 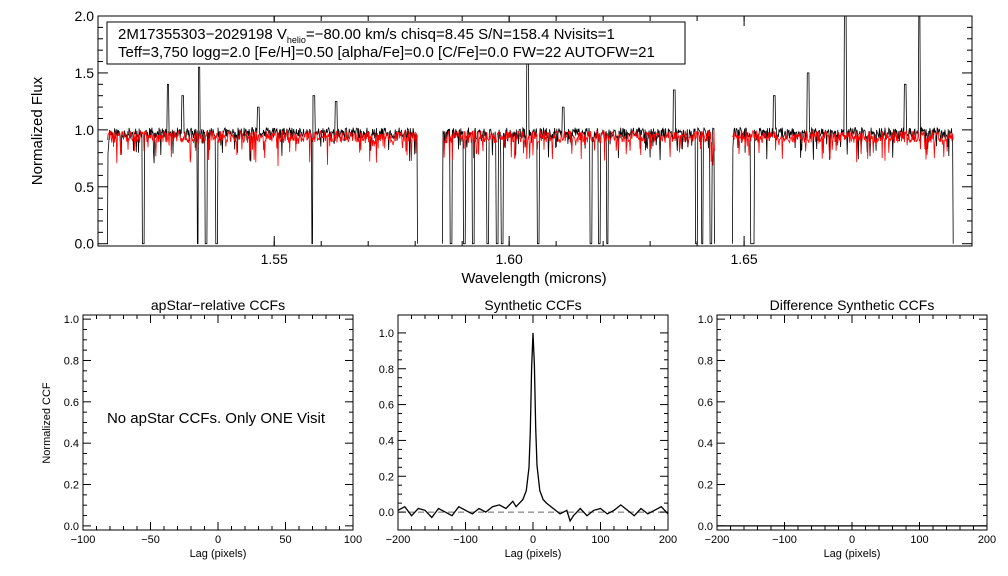 What do you see at coordinates (353, 540) in the screenshot?
I see `apstar-ccf-xtick-label: 100` at bounding box center [353, 540].